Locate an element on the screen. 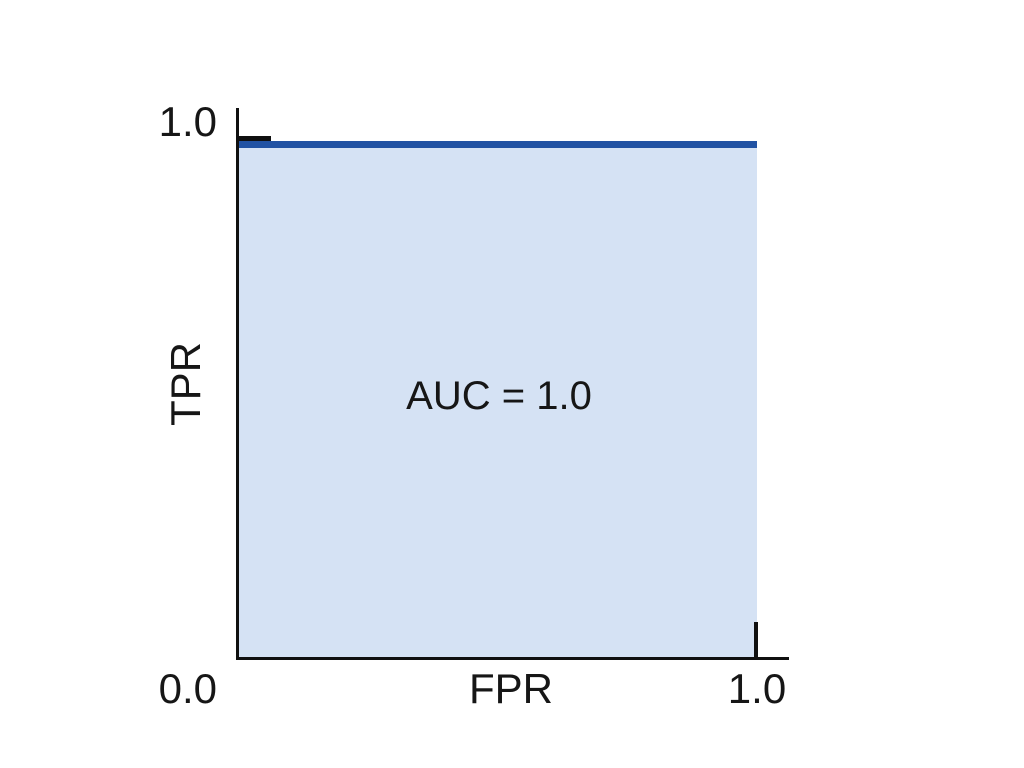 The image size is (1024, 768). x-axis-title: FPR is located at coordinates (511, 688).